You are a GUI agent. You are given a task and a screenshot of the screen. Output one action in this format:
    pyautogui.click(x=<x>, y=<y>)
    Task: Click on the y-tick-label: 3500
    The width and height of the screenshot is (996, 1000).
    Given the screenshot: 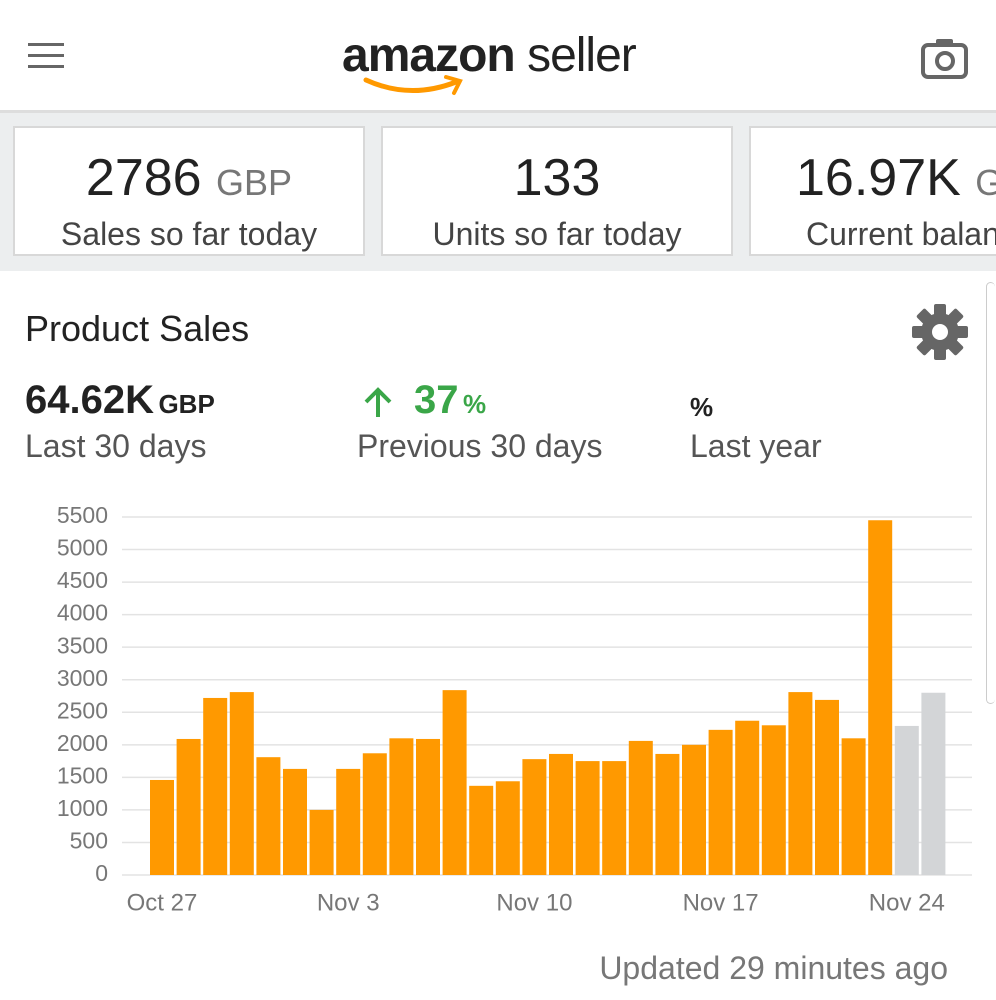 What is the action you would take?
    pyautogui.click(x=82, y=645)
    